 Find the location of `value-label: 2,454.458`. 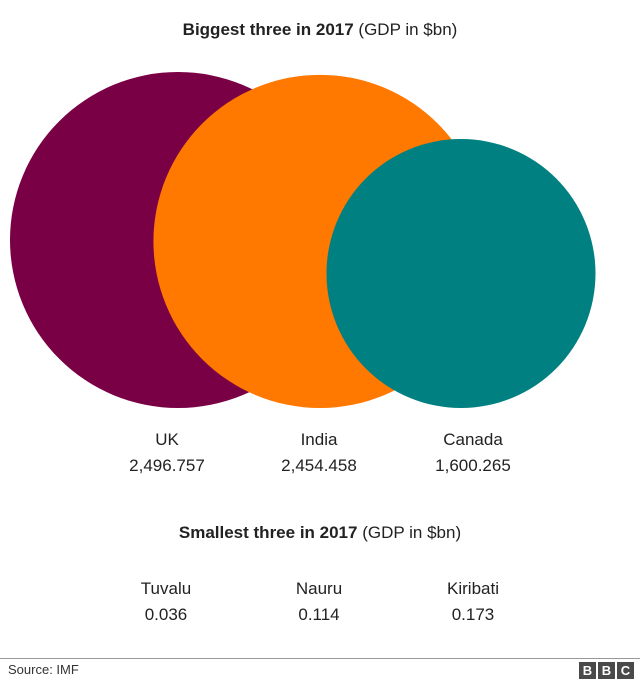

value-label: 2,454.458 is located at coordinates (319, 465).